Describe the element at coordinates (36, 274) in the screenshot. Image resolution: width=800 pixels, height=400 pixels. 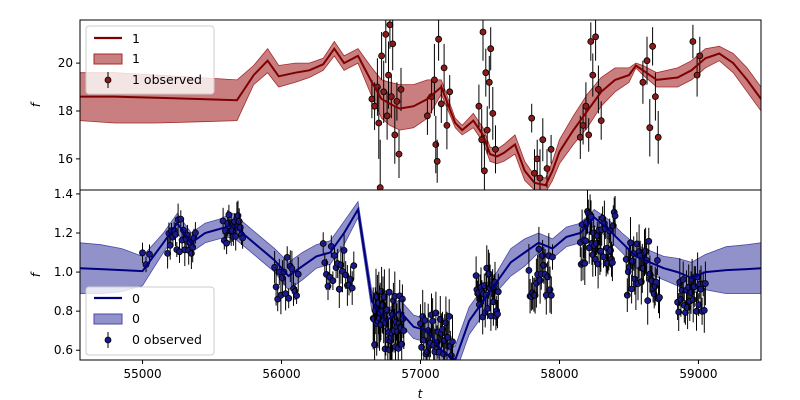
I see `bottom-y-axis-label: f` at that location.